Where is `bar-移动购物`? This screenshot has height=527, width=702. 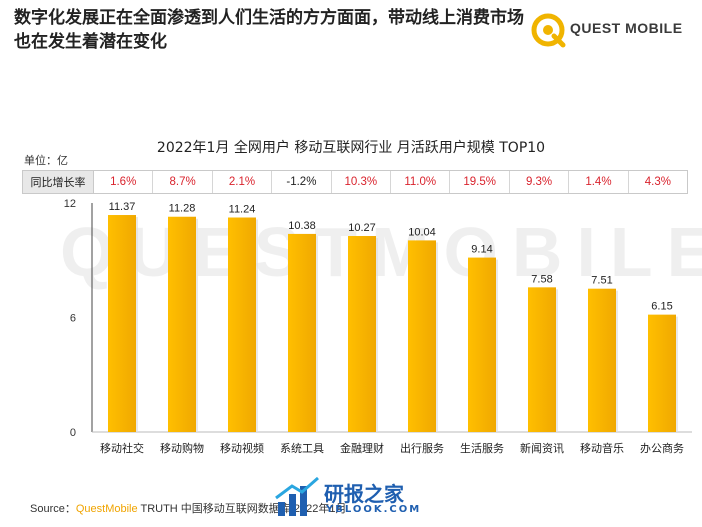 bar-移动购物 is located at coordinates (182, 324).